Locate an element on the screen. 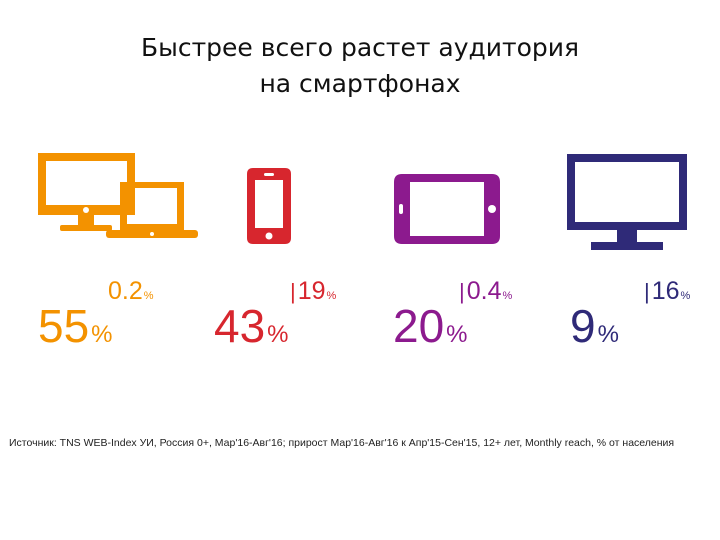 The image size is (720, 540). title-line-2: на смартфонах is located at coordinates (360, 83).